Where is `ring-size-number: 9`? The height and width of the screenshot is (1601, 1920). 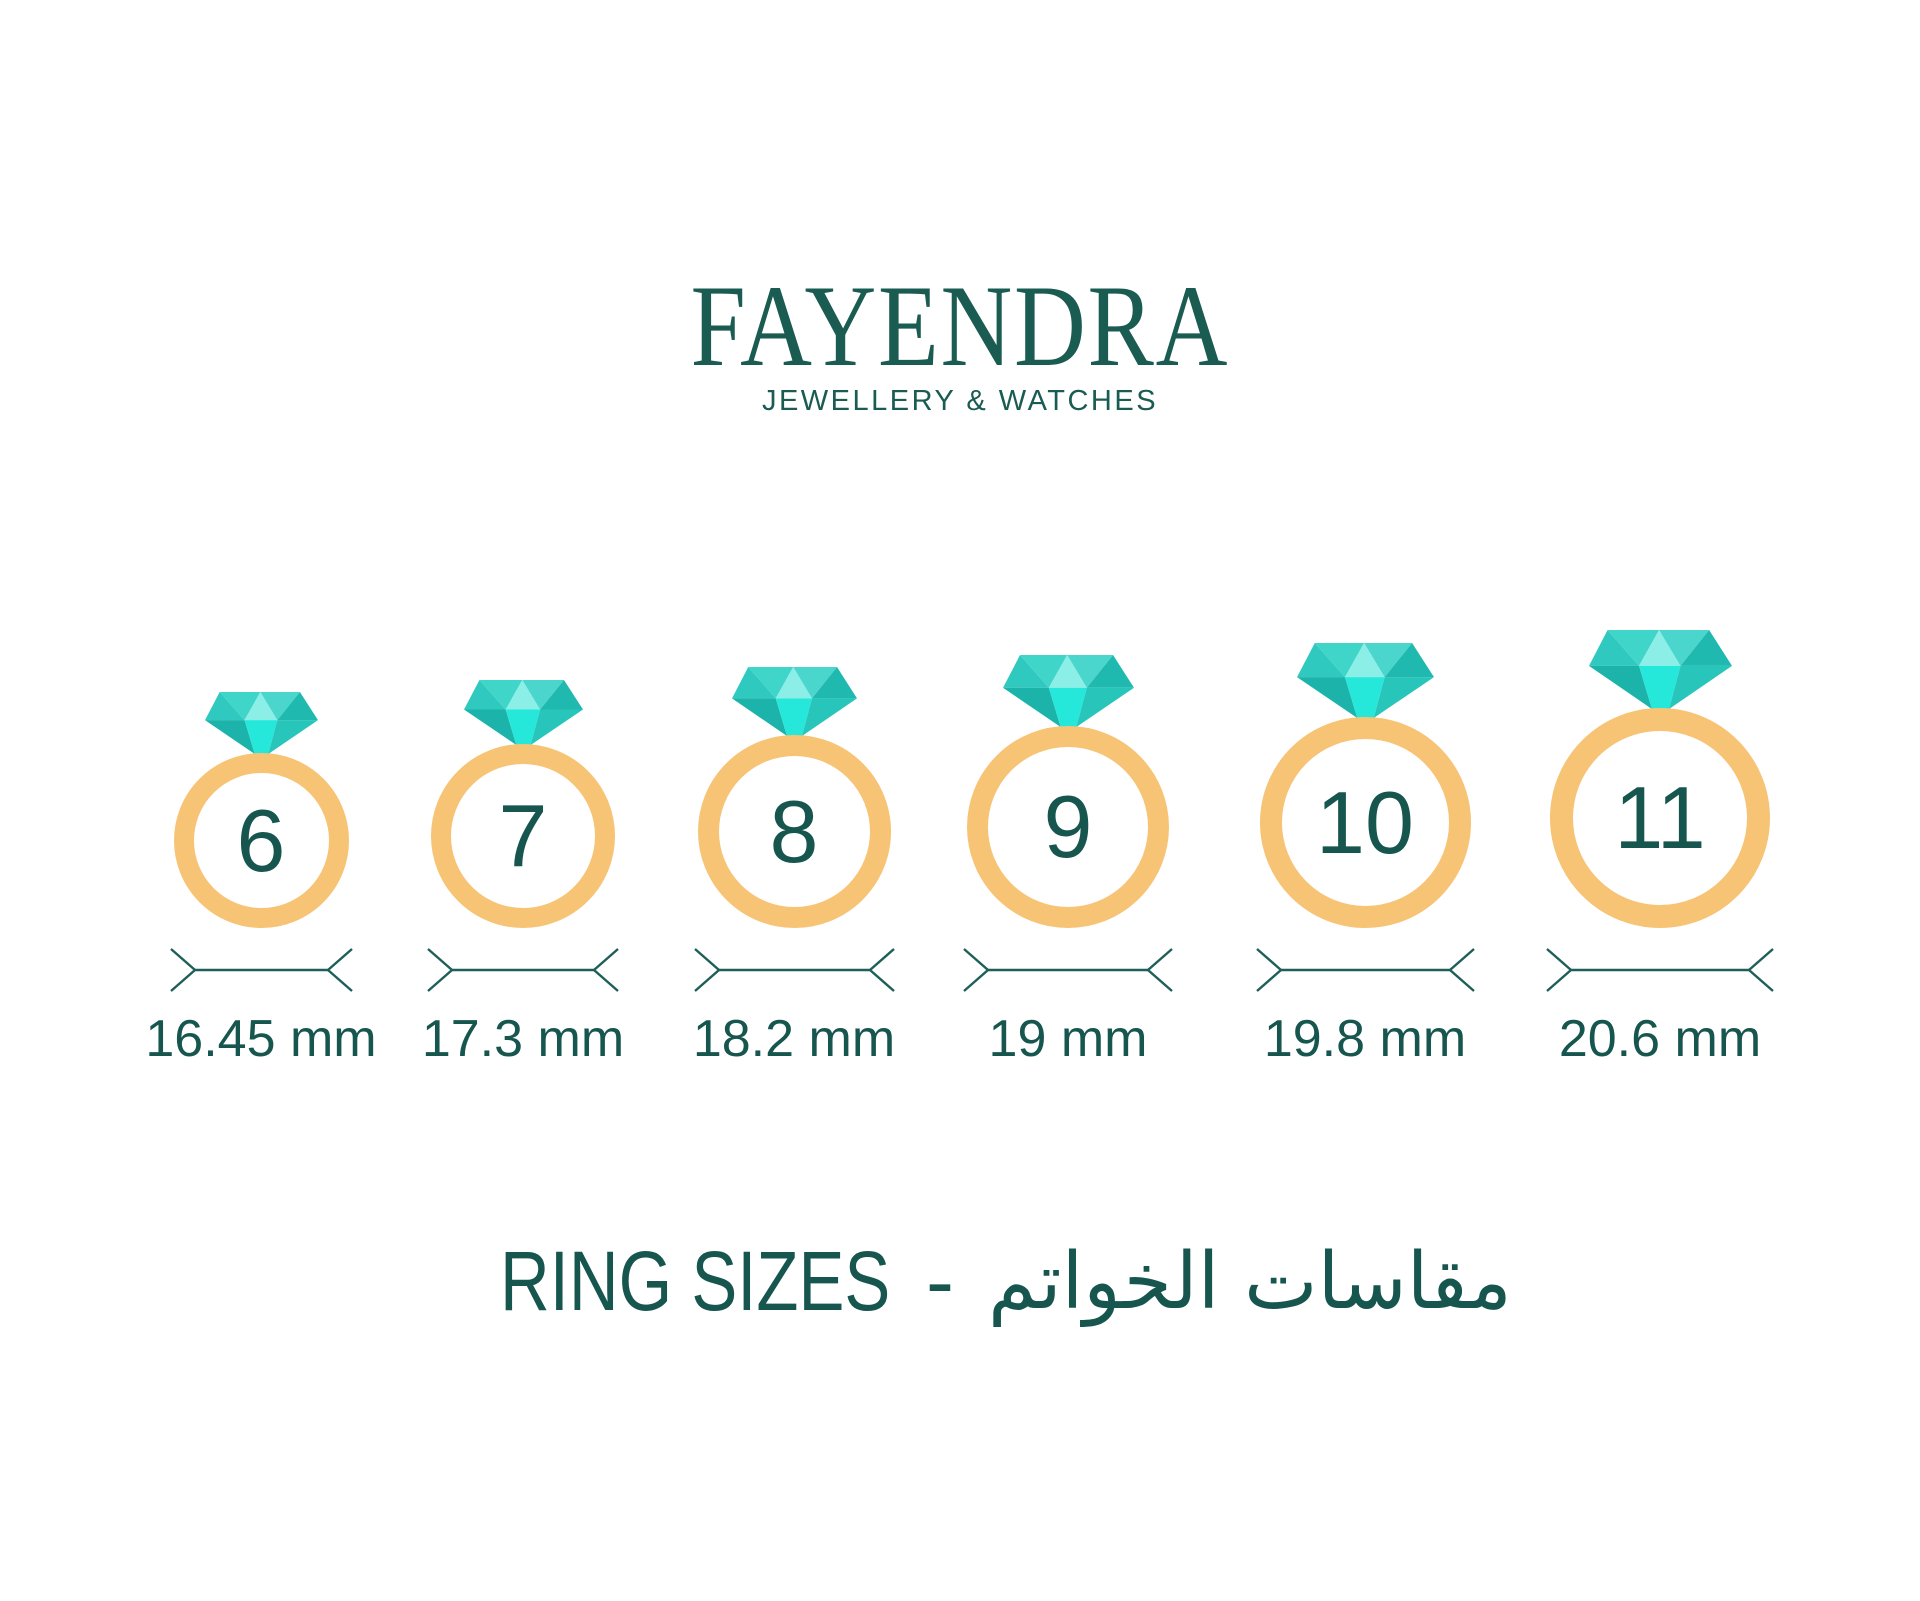
ring-size-number: 9 is located at coordinates (1068, 826).